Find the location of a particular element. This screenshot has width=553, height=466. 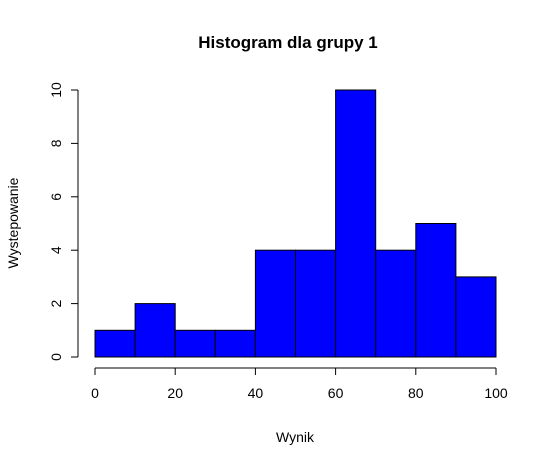

chart-title: Histogram dla grupy 1 is located at coordinates (287, 42).